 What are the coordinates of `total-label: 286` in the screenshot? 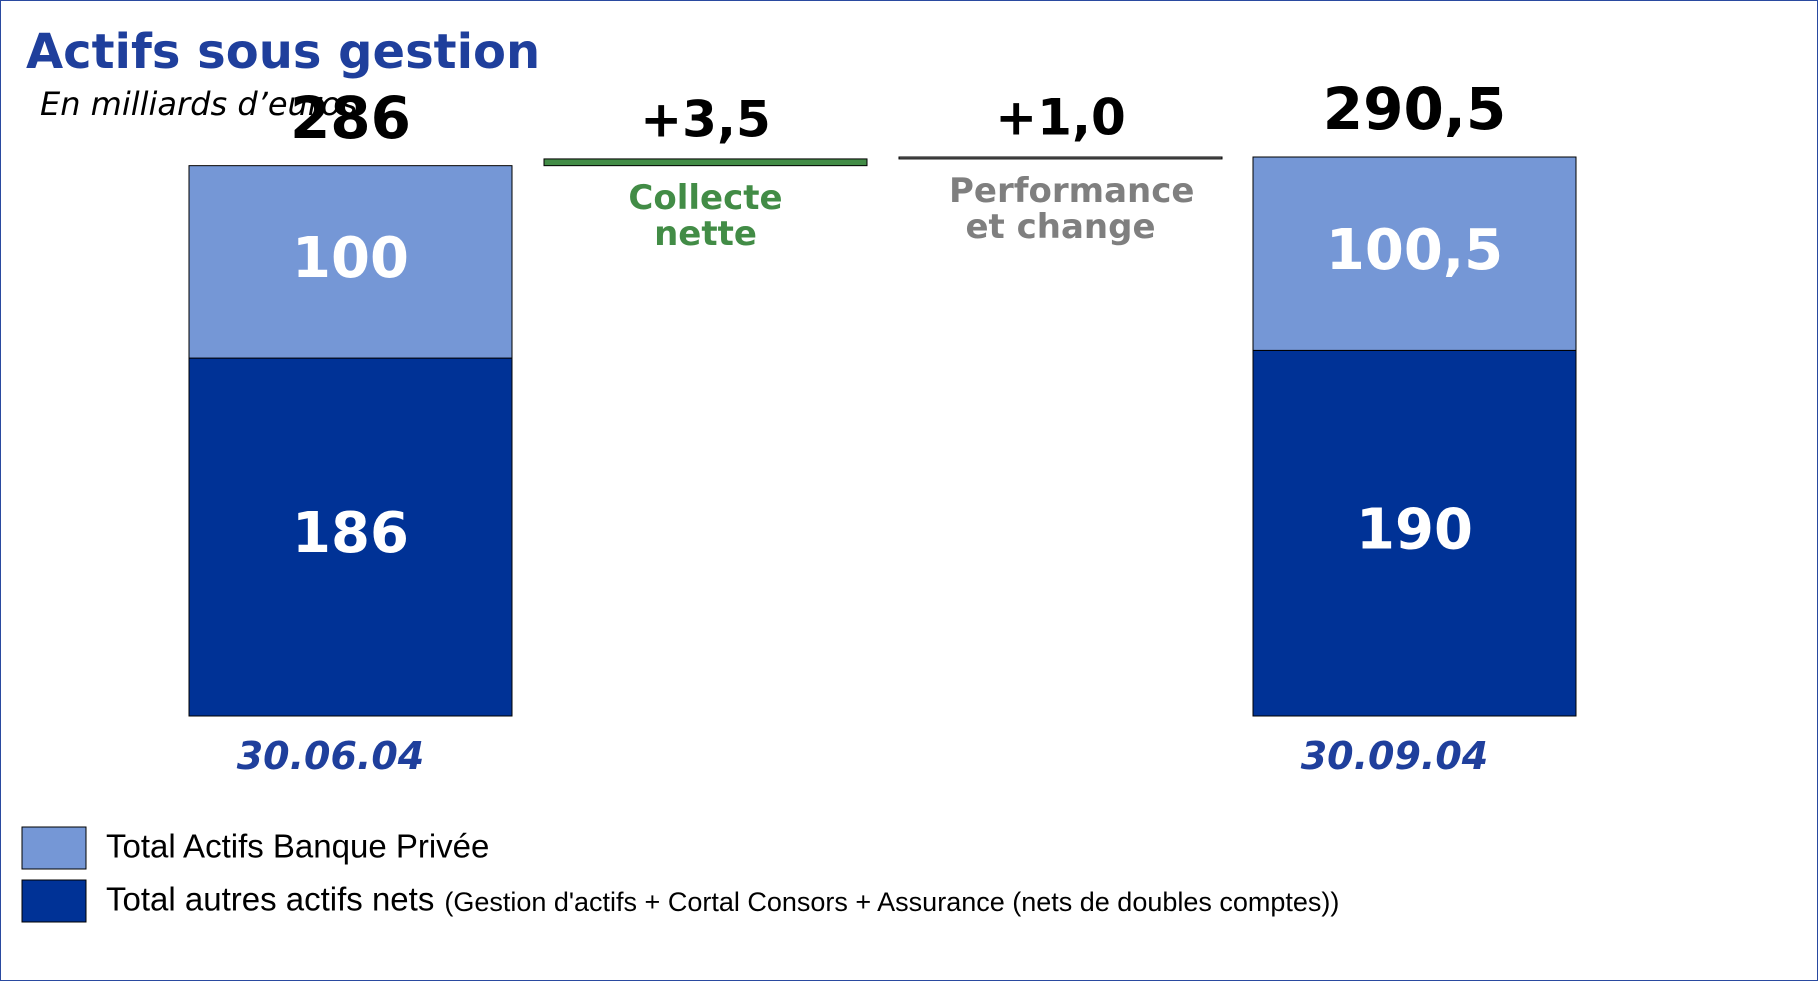 It's located at (350, 118).